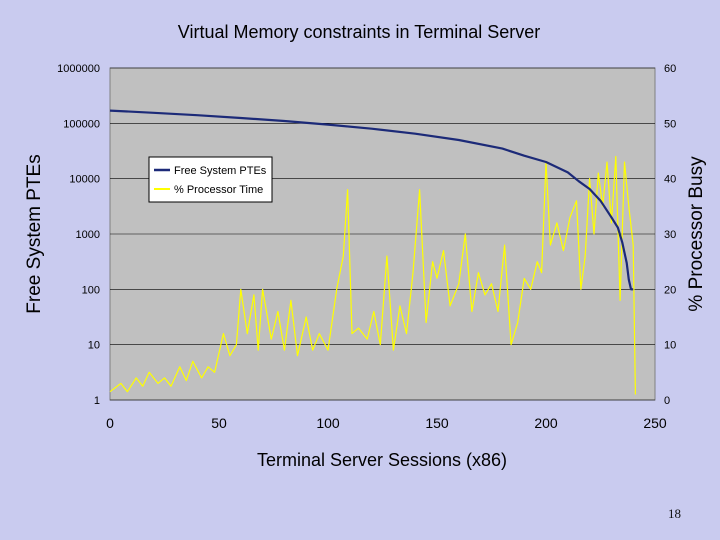 The width and height of the screenshot is (720, 540). What do you see at coordinates (78, 69) in the screenshot?
I see `left-tick-label-6: 1000000` at bounding box center [78, 69].